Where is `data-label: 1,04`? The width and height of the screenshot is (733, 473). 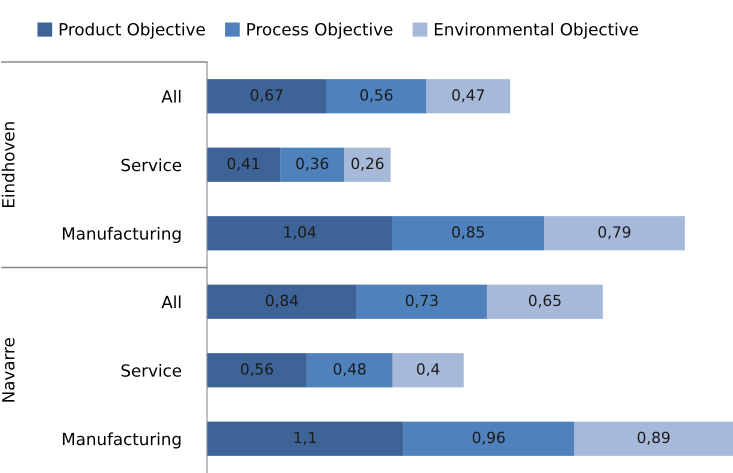
data-label: 1,04 is located at coordinates (300, 233).